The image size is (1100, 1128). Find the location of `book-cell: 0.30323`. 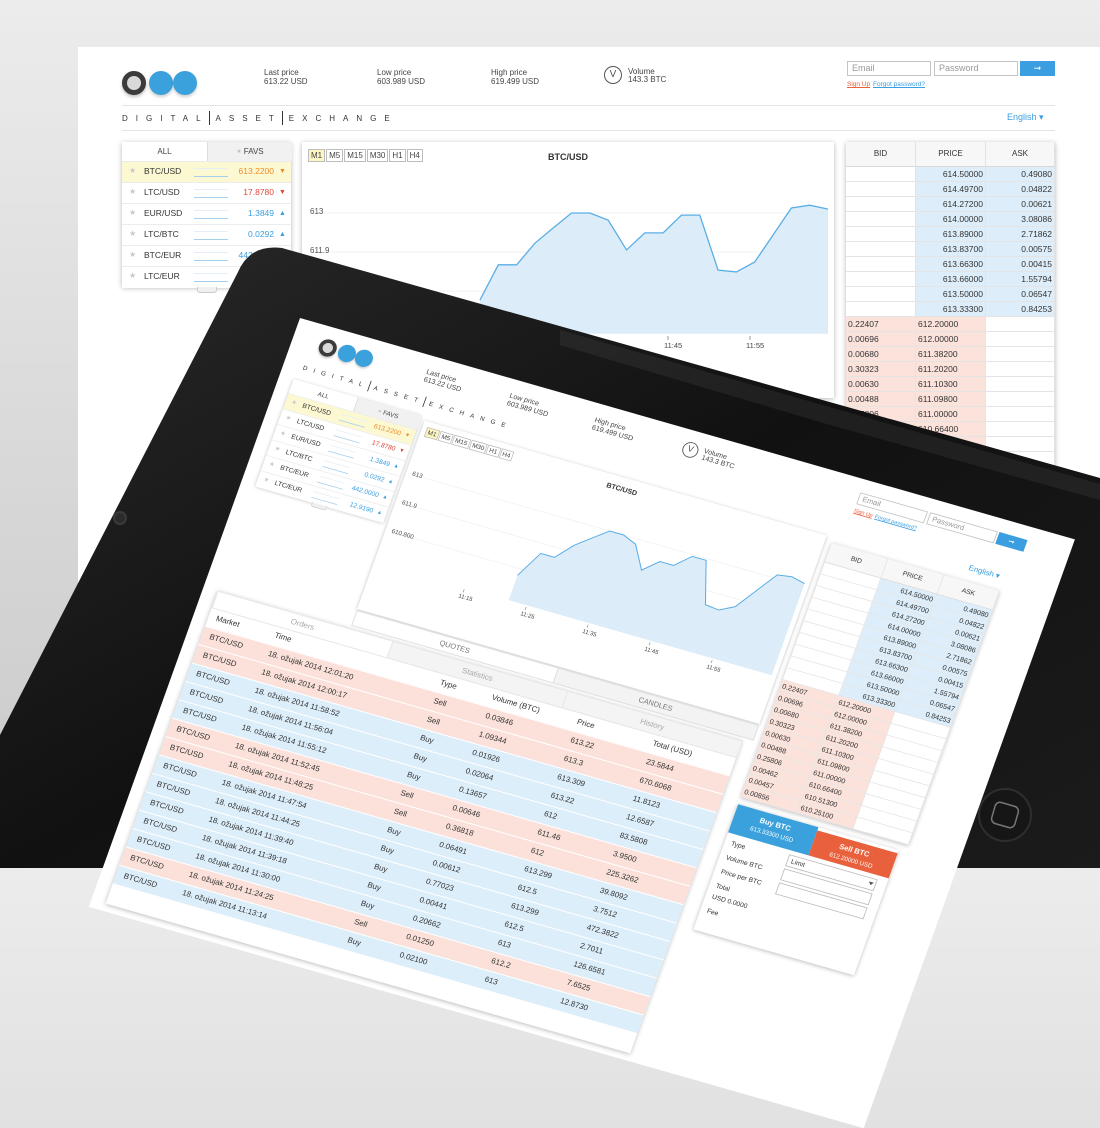

book-cell: 0.30323 is located at coordinates (881, 369).